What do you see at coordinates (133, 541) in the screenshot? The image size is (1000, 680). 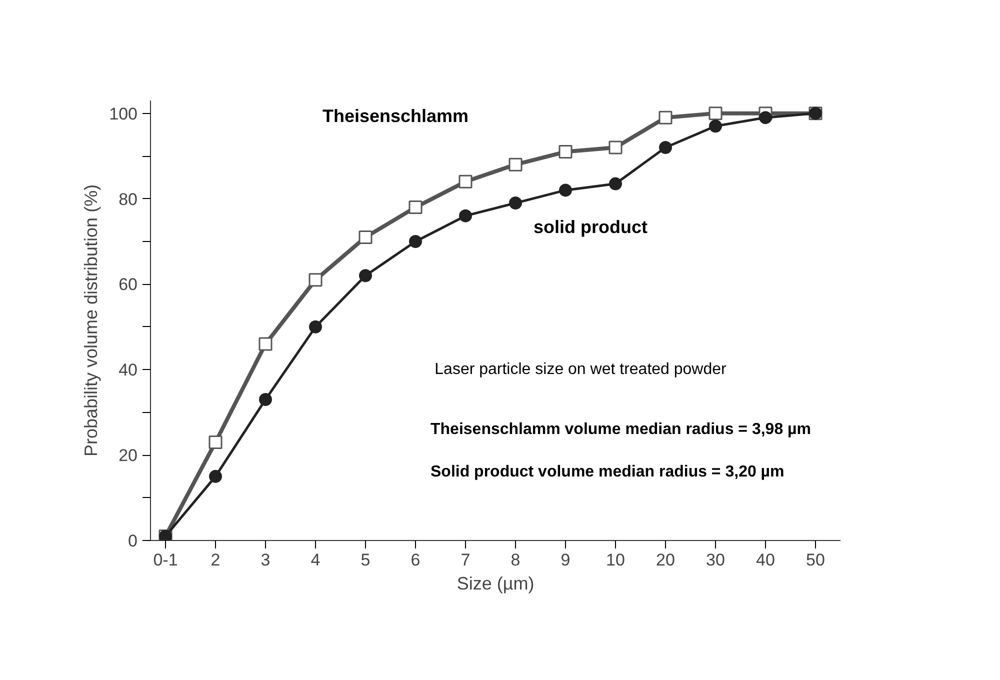 I see `y-tick-label: 0` at bounding box center [133, 541].